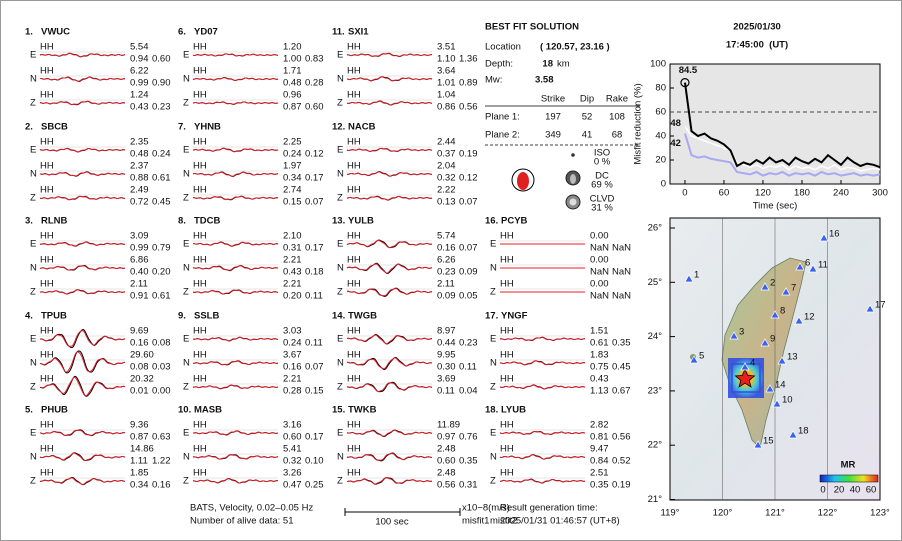  What do you see at coordinates (696, 275) in the screenshot?
I see `map-station-label: 1` at bounding box center [696, 275].